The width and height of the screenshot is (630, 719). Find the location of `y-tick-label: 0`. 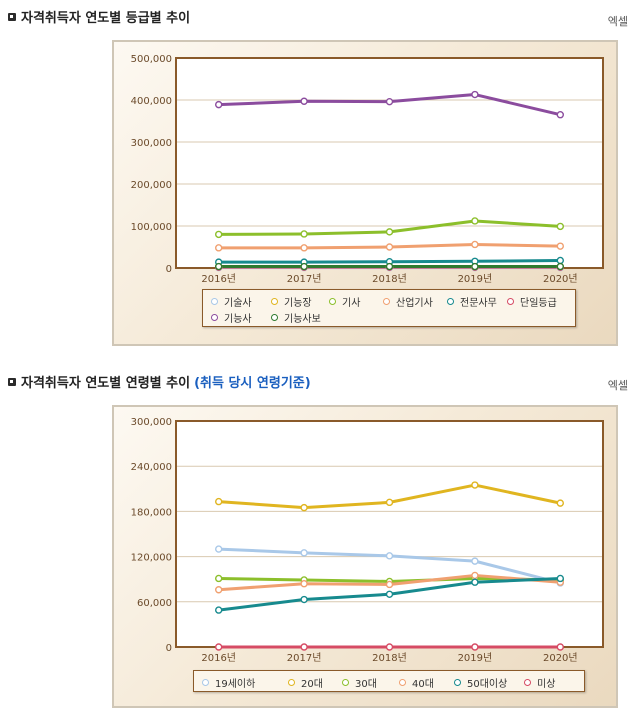

y-tick-label: 0 is located at coordinates (169, 269).